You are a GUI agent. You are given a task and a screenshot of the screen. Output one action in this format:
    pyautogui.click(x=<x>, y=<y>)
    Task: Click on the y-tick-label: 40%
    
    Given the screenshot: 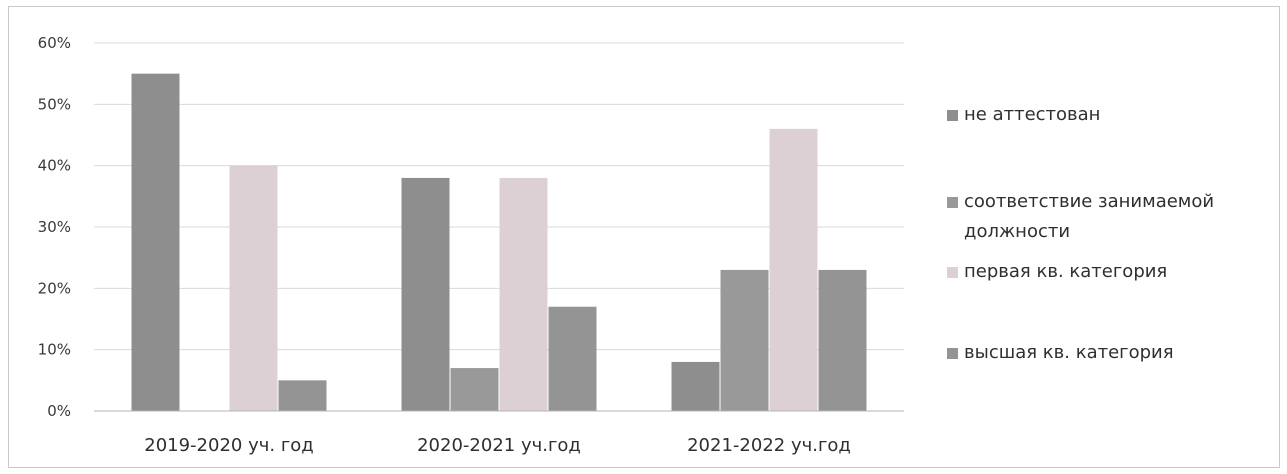 What is the action you would take?
    pyautogui.click(x=54, y=166)
    